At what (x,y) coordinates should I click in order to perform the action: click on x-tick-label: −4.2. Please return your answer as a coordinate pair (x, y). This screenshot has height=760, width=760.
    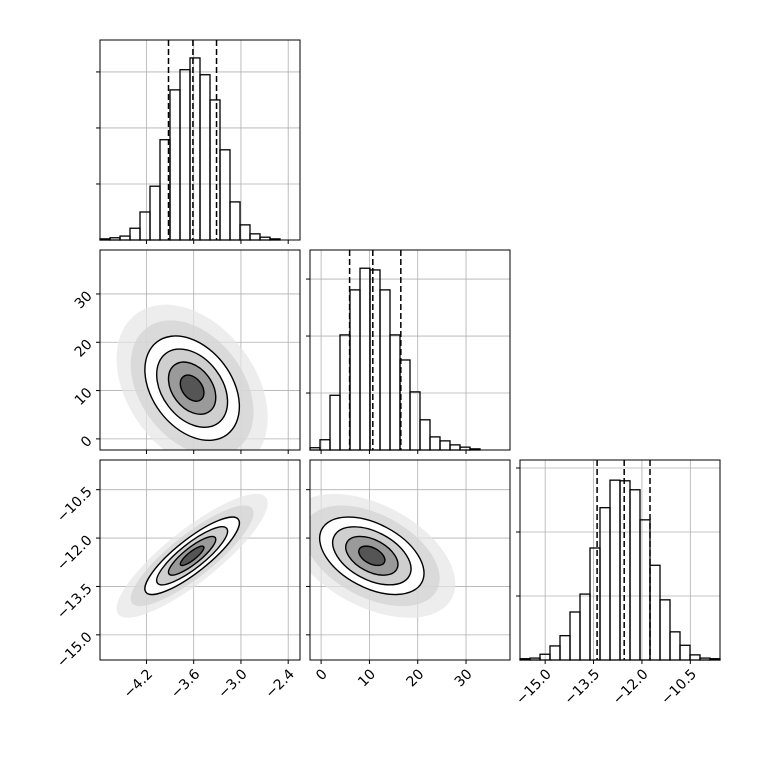
    Looking at the image, I should click on (138, 683).